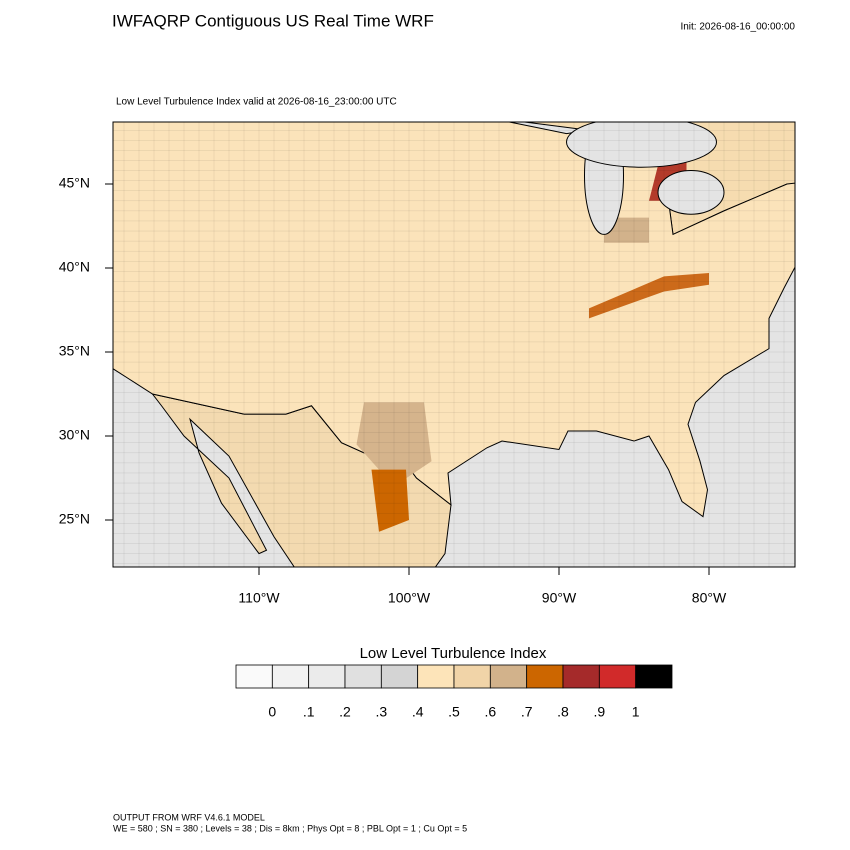 This screenshot has width=850, height=850. What do you see at coordinates (409, 598) in the screenshot?
I see `lon-label: 100°W` at bounding box center [409, 598].